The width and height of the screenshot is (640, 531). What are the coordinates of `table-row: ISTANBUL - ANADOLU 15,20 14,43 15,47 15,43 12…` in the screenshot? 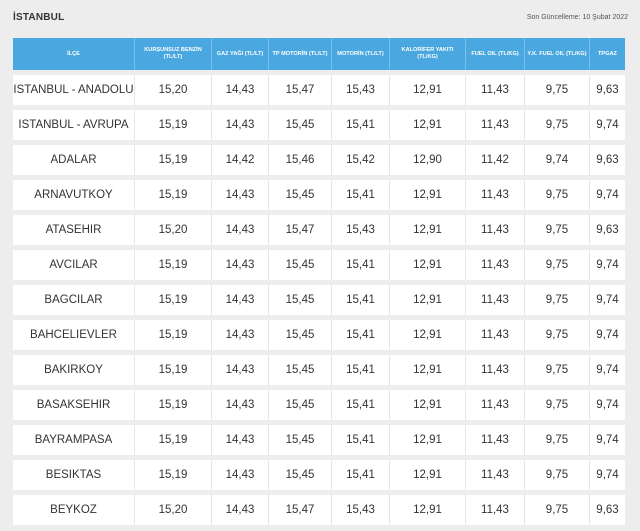 It's located at (319, 90).